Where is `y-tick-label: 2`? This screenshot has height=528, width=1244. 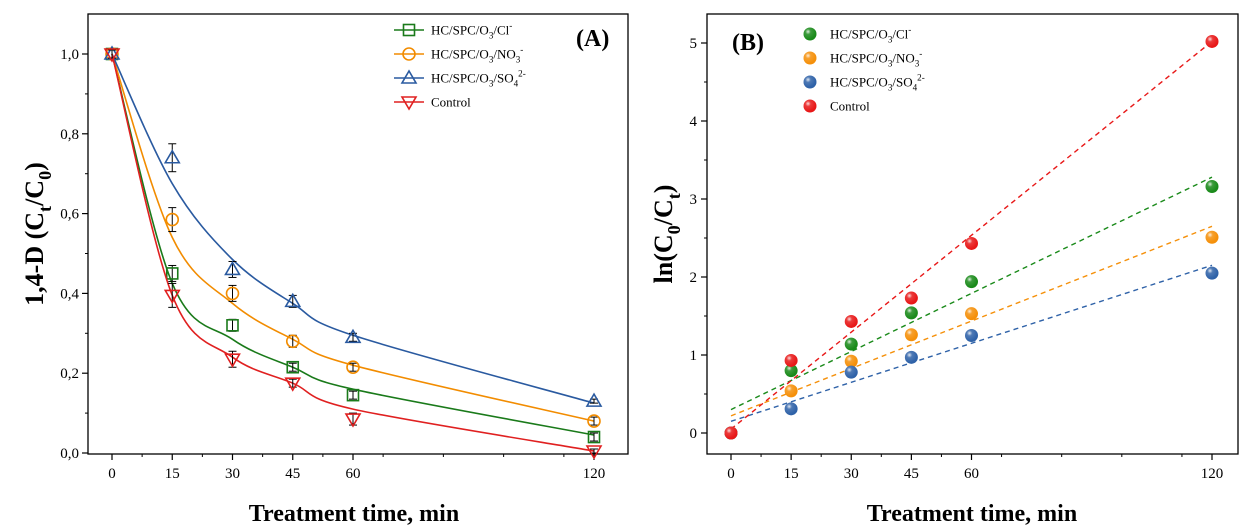
y-tick-label: 2 is located at coordinates (694, 278).